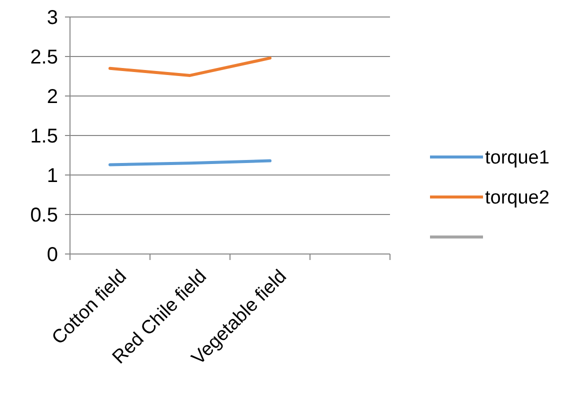 Image resolution: width=576 pixels, height=404 pixels. What do you see at coordinates (517, 158) in the screenshot?
I see `legend-label: torque1` at bounding box center [517, 158].